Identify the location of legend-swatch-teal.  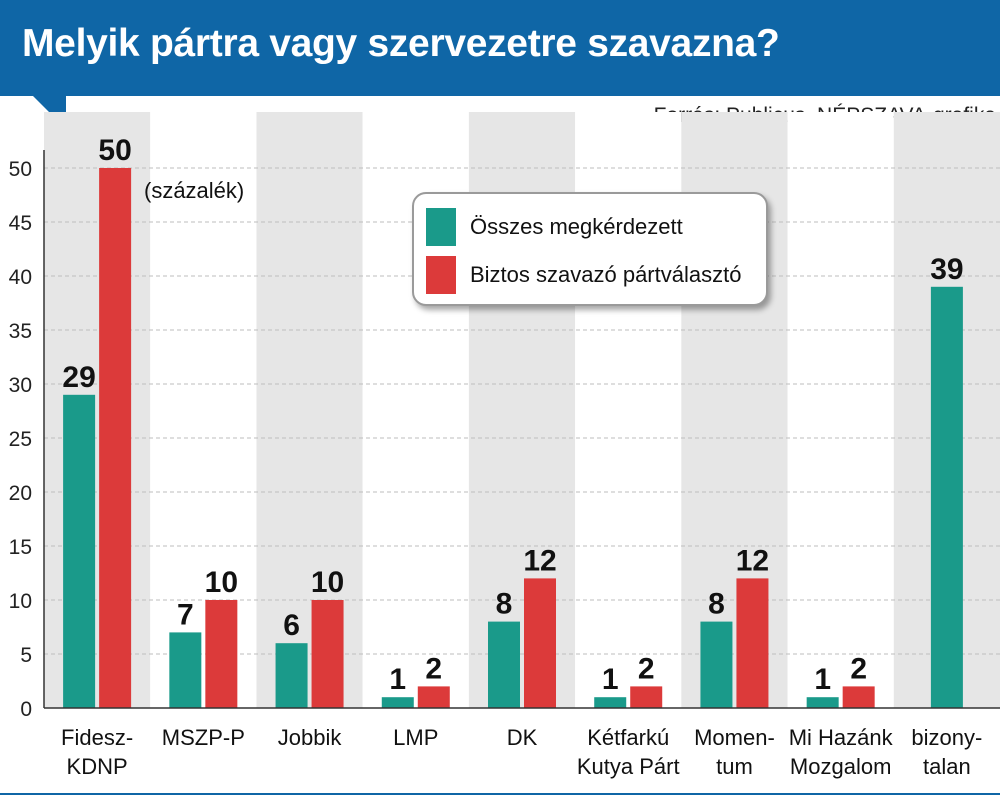
(441, 227).